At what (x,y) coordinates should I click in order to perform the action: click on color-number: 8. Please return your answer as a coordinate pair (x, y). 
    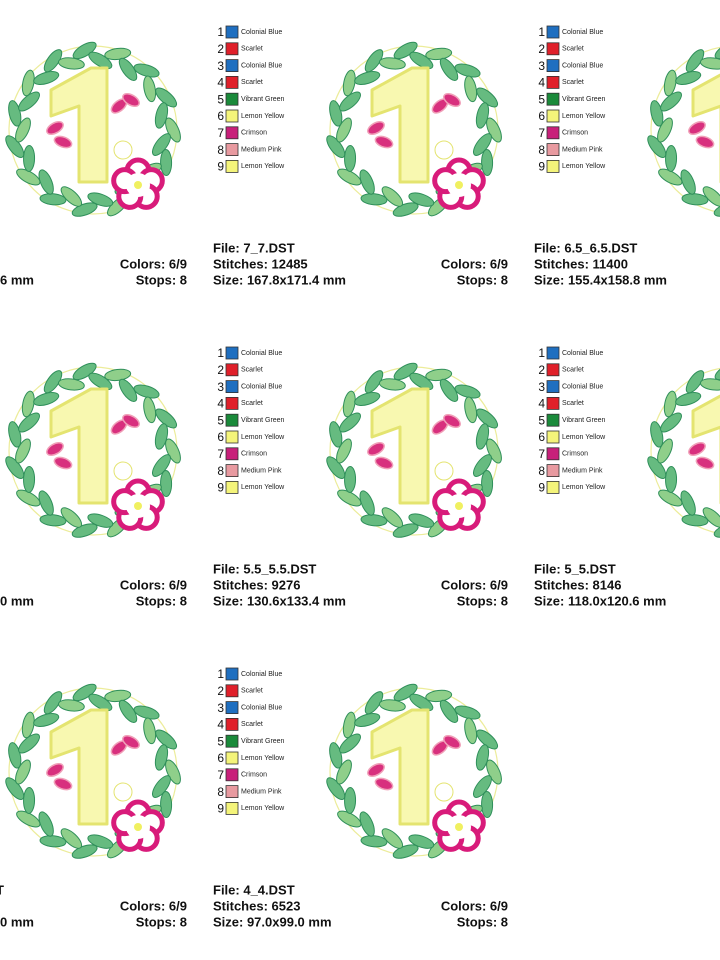
    Looking at the image, I should click on (541, 150).